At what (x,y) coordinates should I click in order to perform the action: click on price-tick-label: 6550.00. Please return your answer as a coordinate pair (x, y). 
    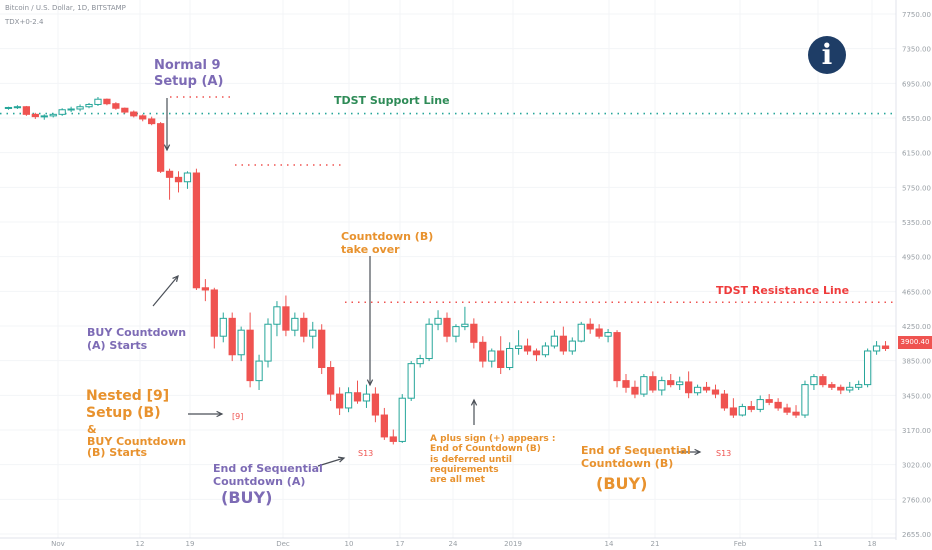
    Looking at the image, I should click on (916, 119).